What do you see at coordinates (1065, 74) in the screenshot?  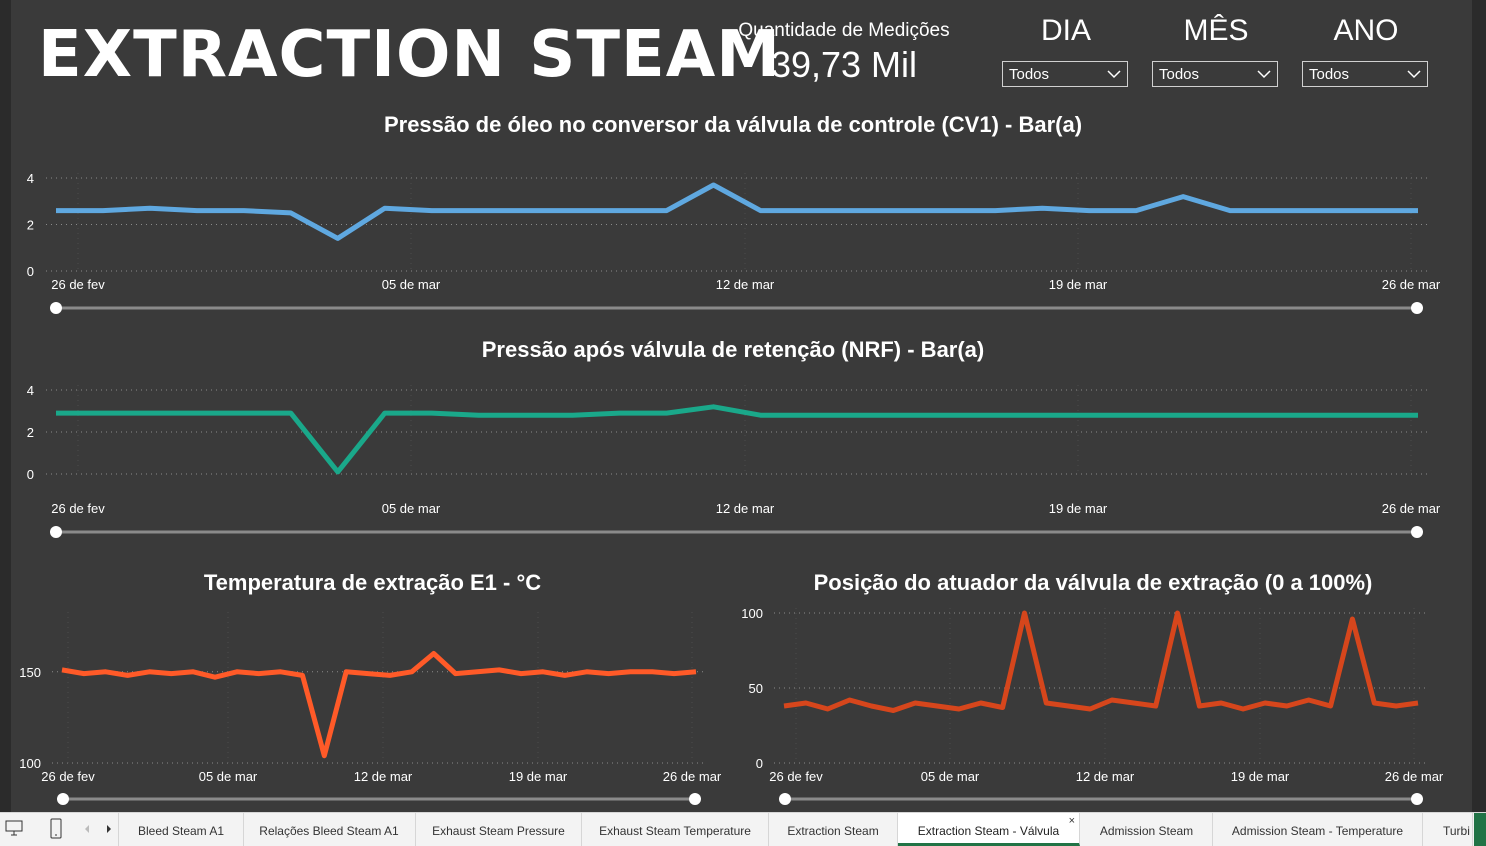 I see `slicer-dia-dropdown: Todos` at bounding box center [1065, 74].